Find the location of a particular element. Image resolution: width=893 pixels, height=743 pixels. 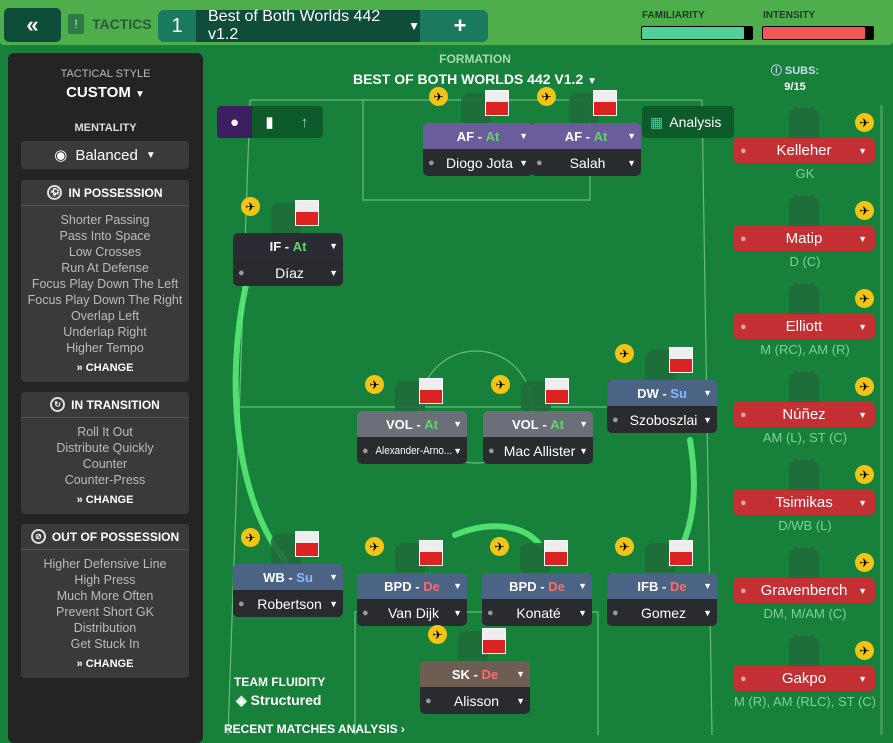

instruction-item: Get Stuck In is located at coordinates (105, 644).